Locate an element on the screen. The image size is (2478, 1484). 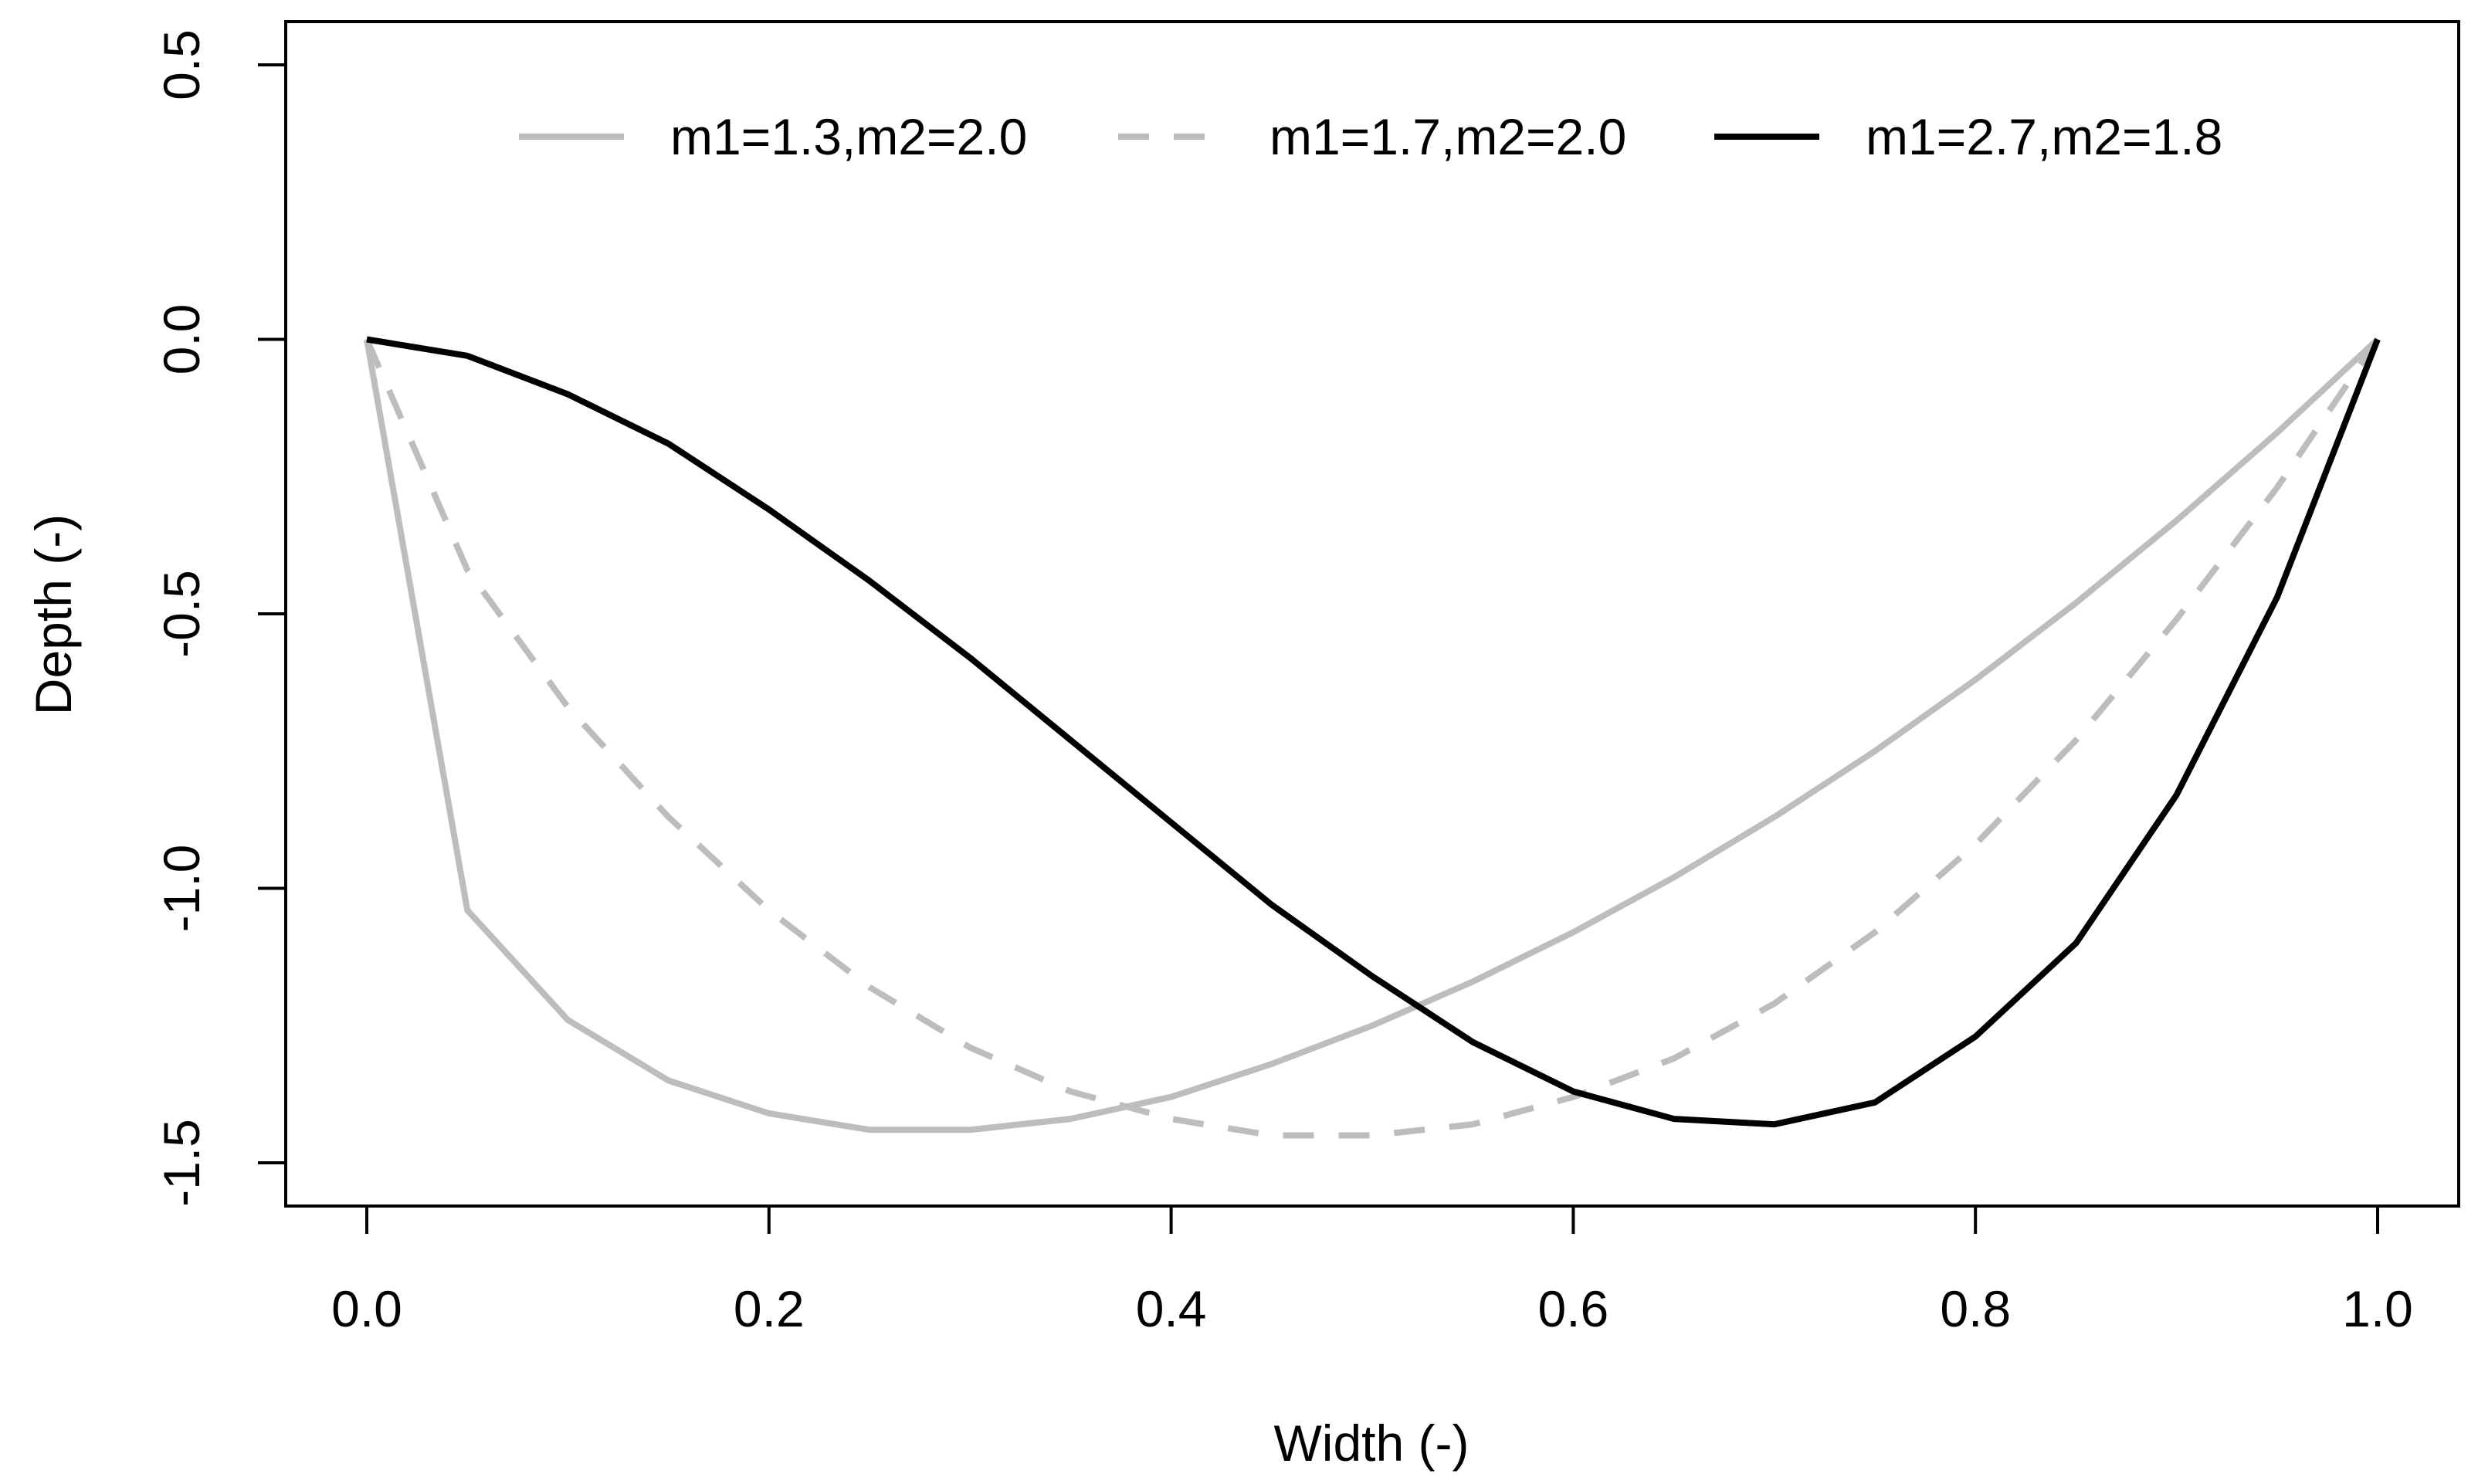
legend-label-2: m1=1.7,m2=2.0 is located at coordinates (1448, 136).